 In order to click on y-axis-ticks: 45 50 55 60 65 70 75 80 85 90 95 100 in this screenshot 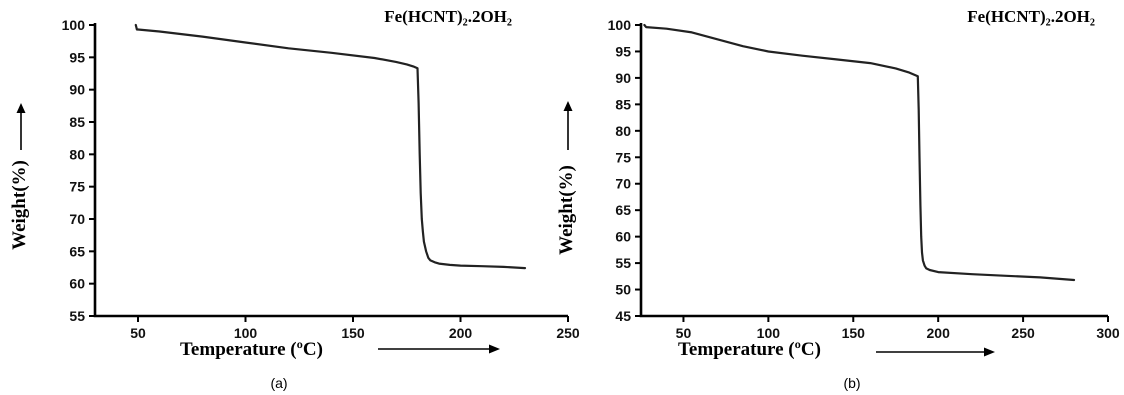, I will do `click(624, 170)`.